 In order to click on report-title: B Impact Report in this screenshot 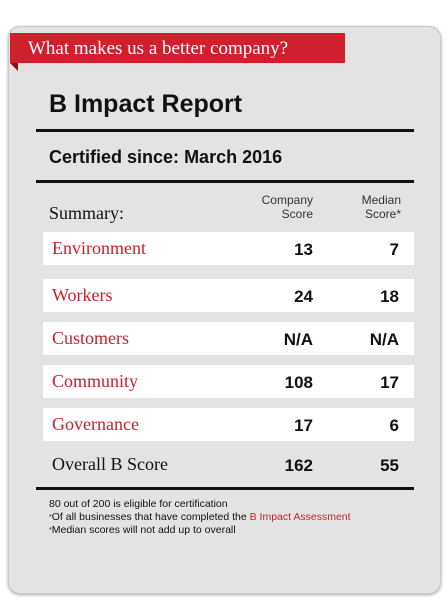, I will do `click(146, 104)`.